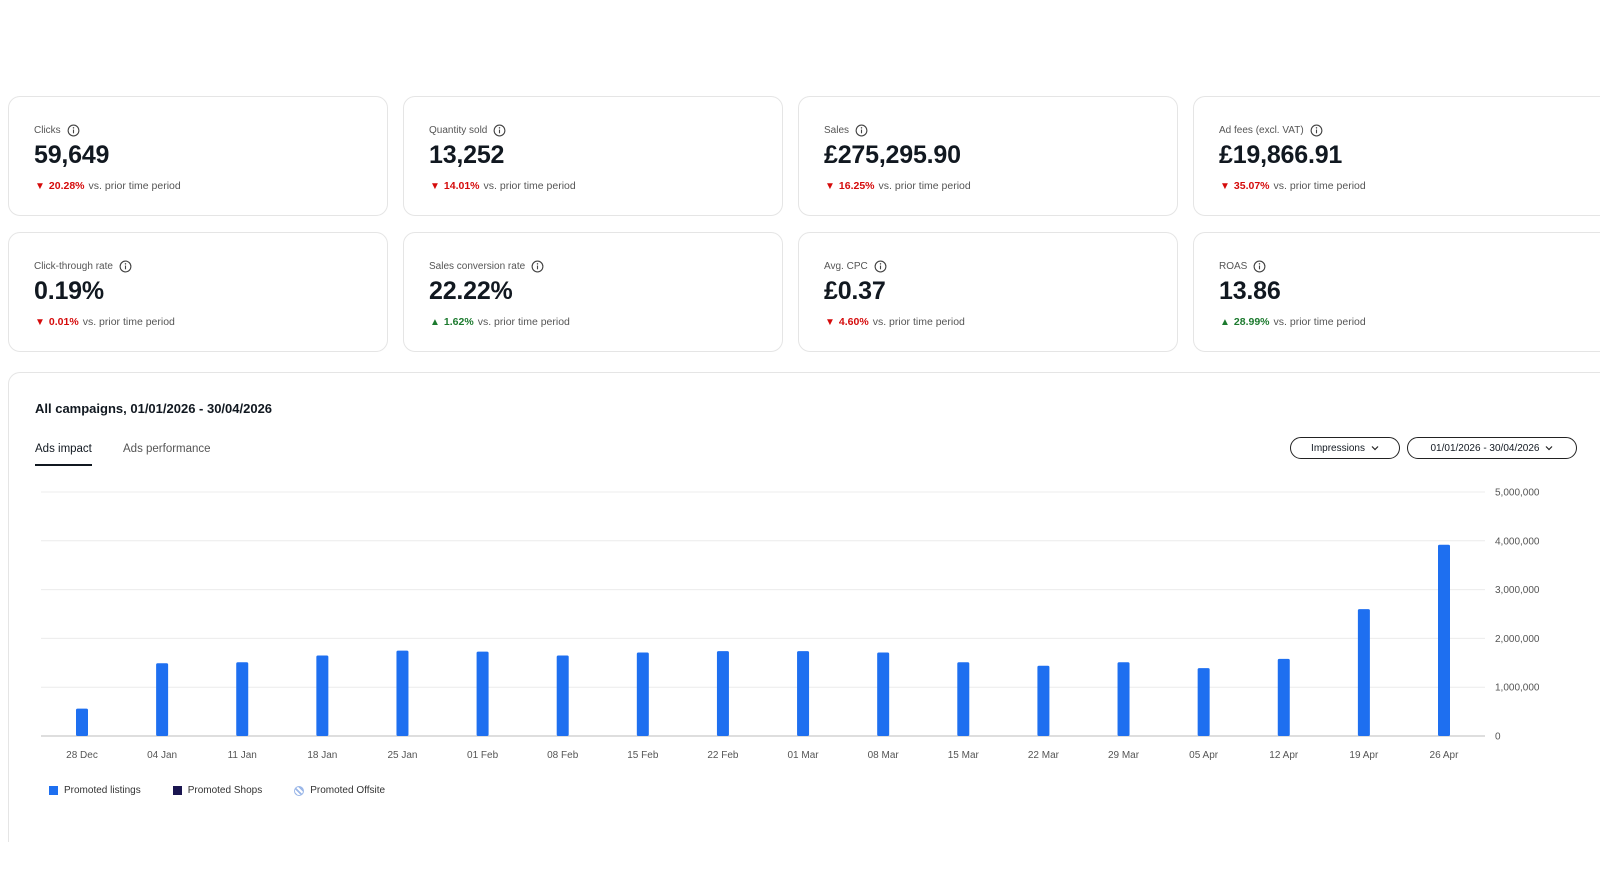  Describe the element at coordinates (895, 322) in the screenshot. I see `kpi-change: ▼ 4.60% vs. prior time period` at that location.